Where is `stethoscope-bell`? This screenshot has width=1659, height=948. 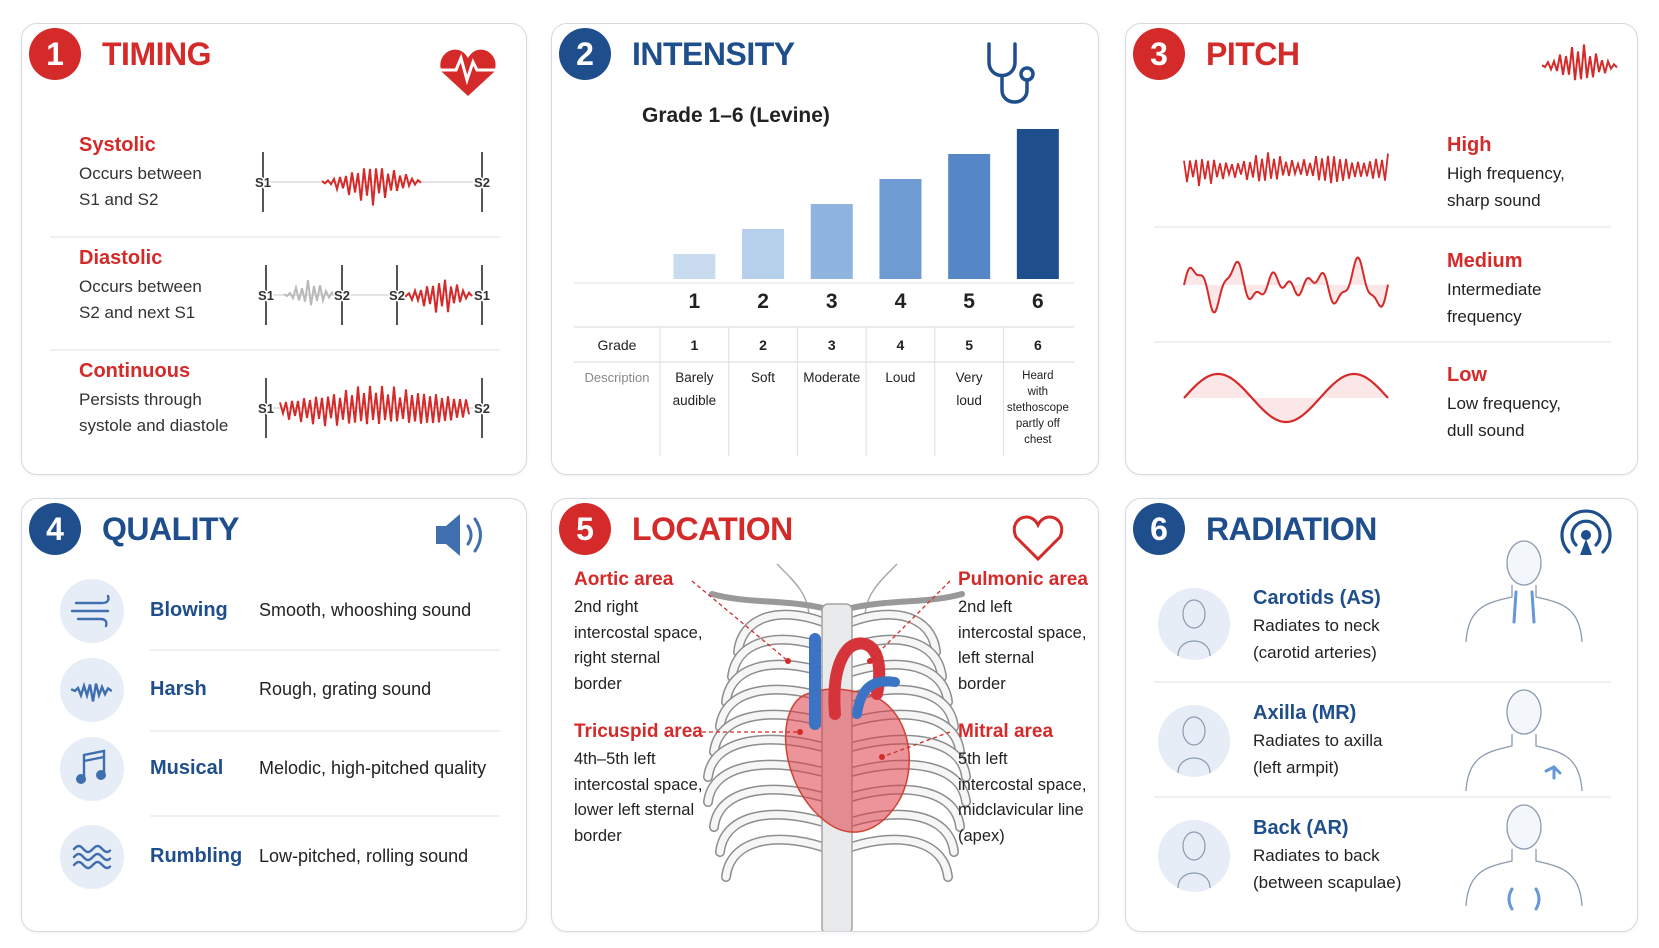 stethoscope-bell is located at coordinates (1027, 74).